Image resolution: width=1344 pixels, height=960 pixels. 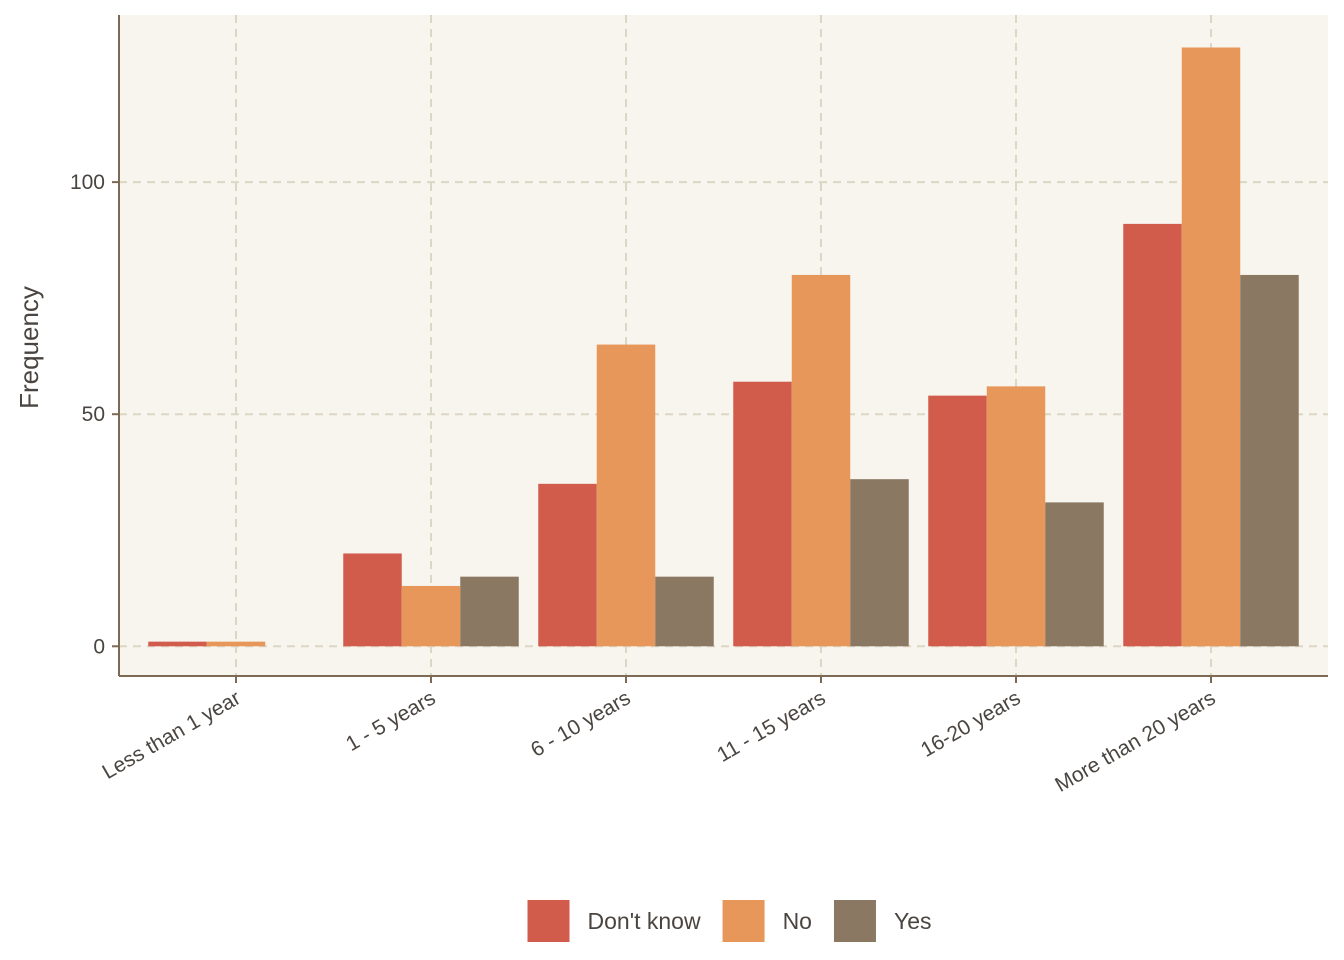 What do you see at coordinates (390, 721) in the screenshot?
I see `x-tick-label: 1 - 5 years` at bounding box center [390, 721].